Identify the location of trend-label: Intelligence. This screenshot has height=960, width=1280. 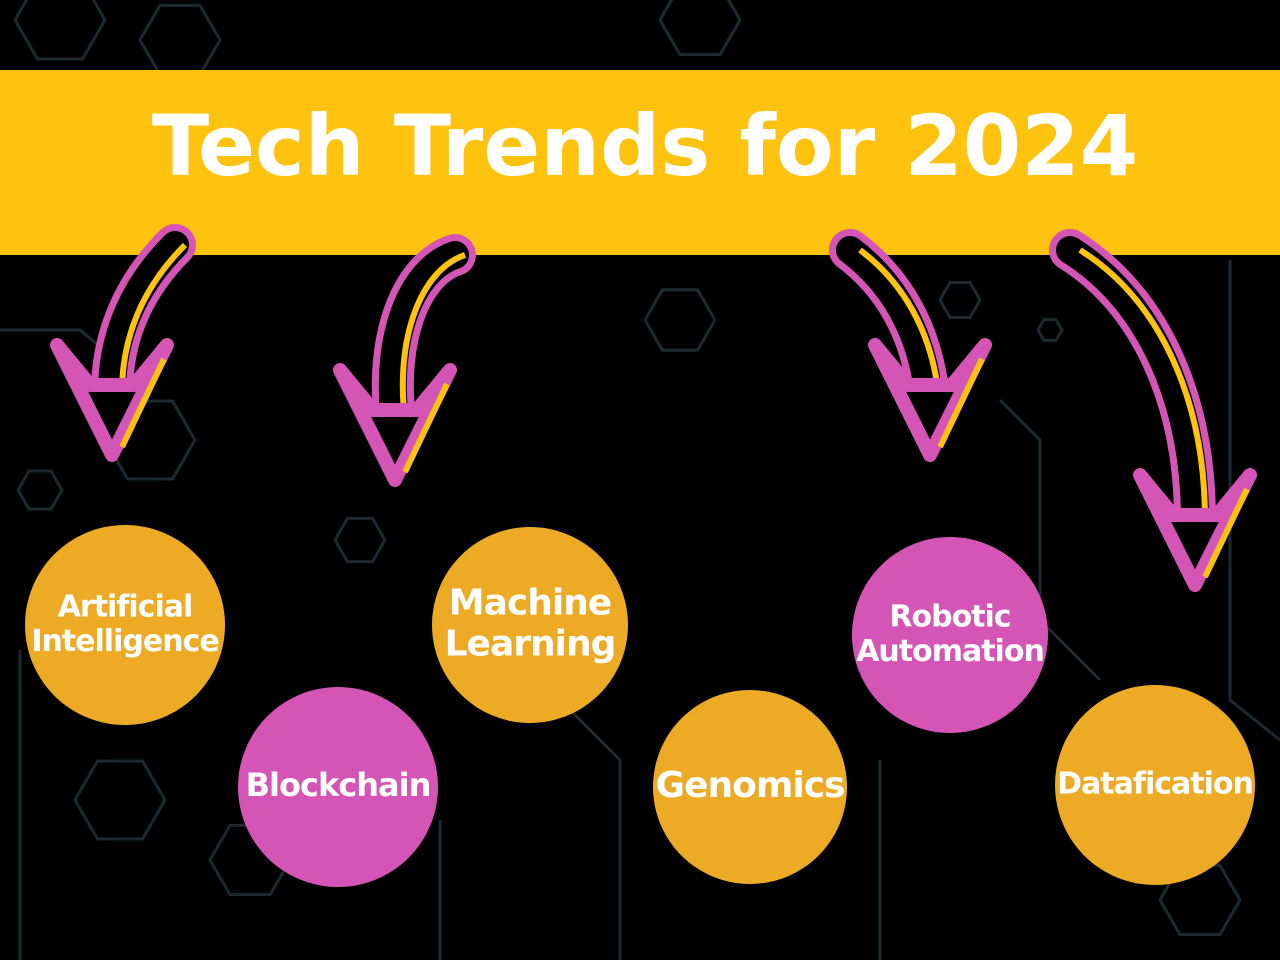
(124, 641).